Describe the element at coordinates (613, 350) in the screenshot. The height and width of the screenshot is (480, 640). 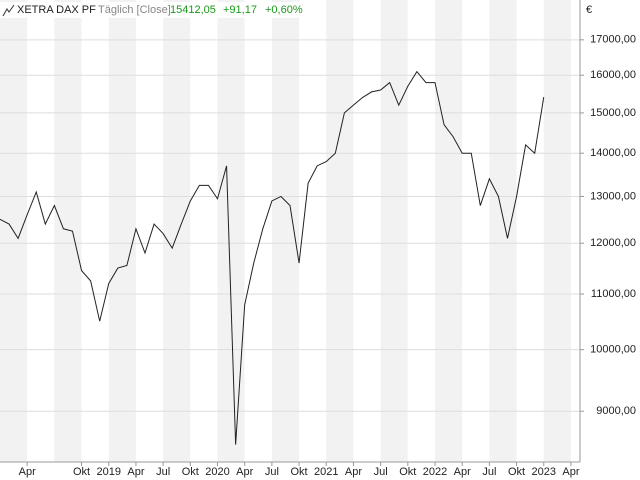
I see `y-tick-label: 10000,00` at that location.